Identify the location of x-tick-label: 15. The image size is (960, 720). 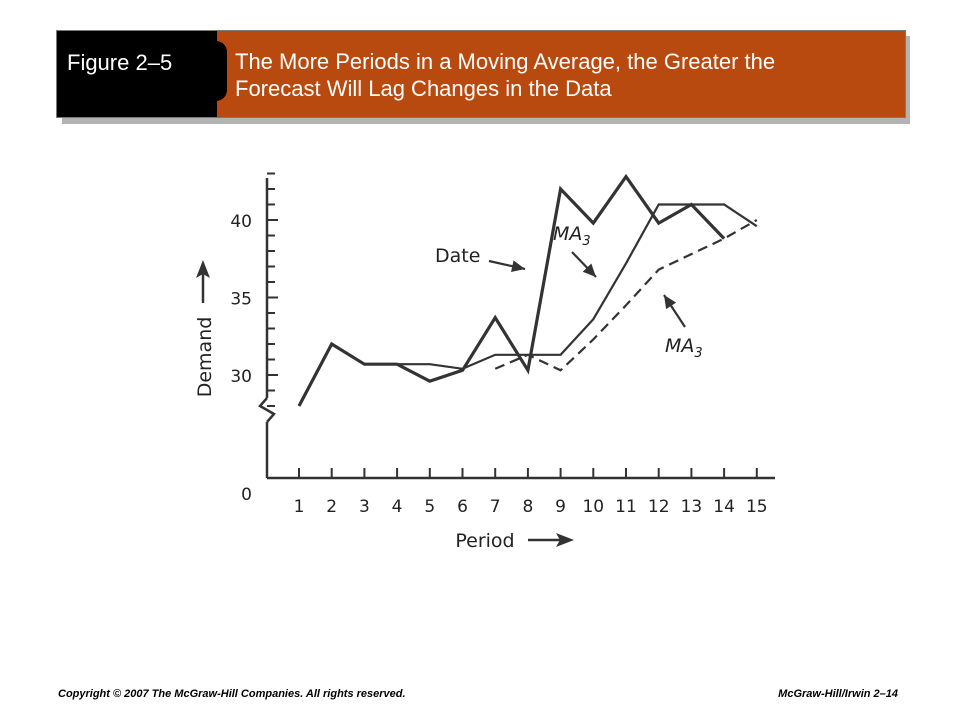
(757, 507).